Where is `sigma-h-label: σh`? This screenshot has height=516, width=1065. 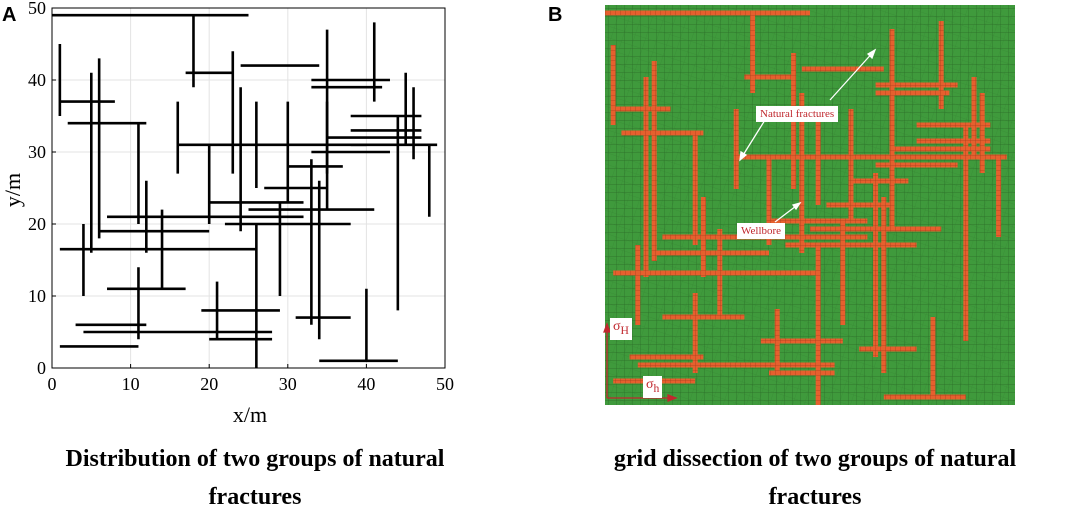 sigma-h-label: σh is located at coordinates (653, 387).